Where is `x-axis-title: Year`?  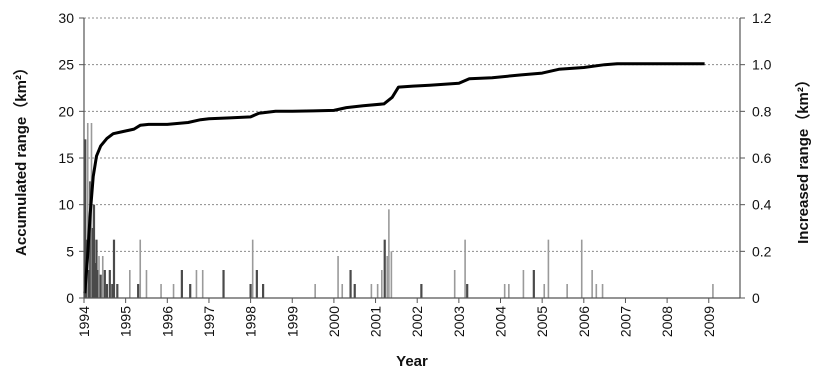 x-axis-title: Year is located at coordinates (412, 361).